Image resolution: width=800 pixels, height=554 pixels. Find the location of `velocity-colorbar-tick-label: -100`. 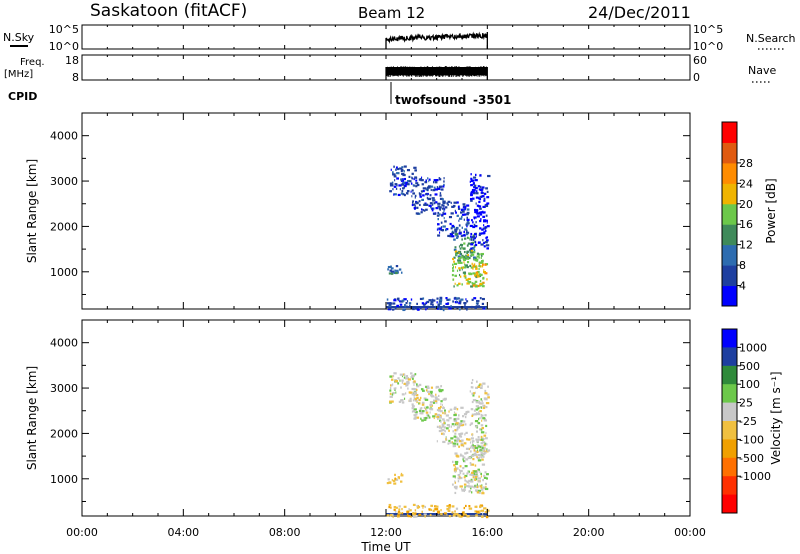

velocity-colorbar-tick-label: -100 is located at coordinates (751, 439).